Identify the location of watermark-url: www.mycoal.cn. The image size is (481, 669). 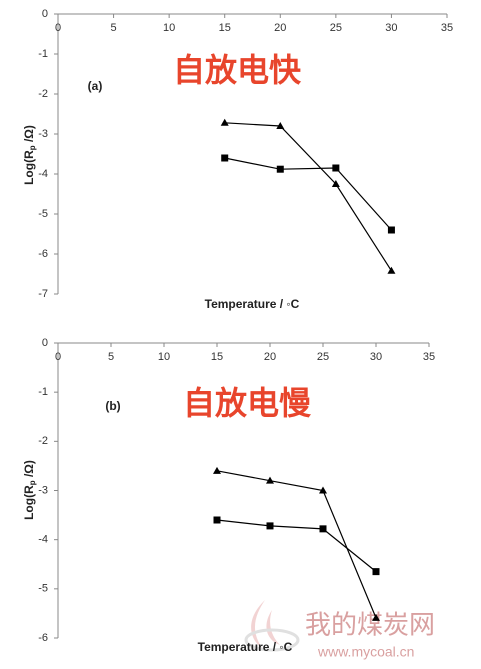
(365, 652).